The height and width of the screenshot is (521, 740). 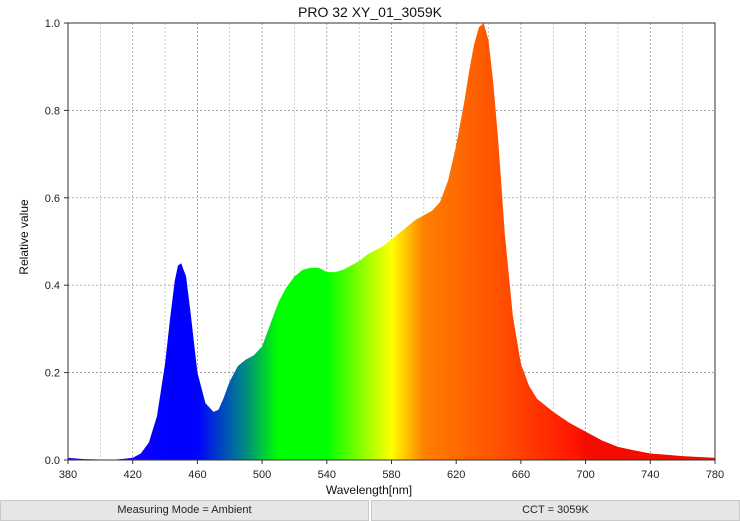 I want to click on y-tick-label: 0.2, so click(x=52, y=374).